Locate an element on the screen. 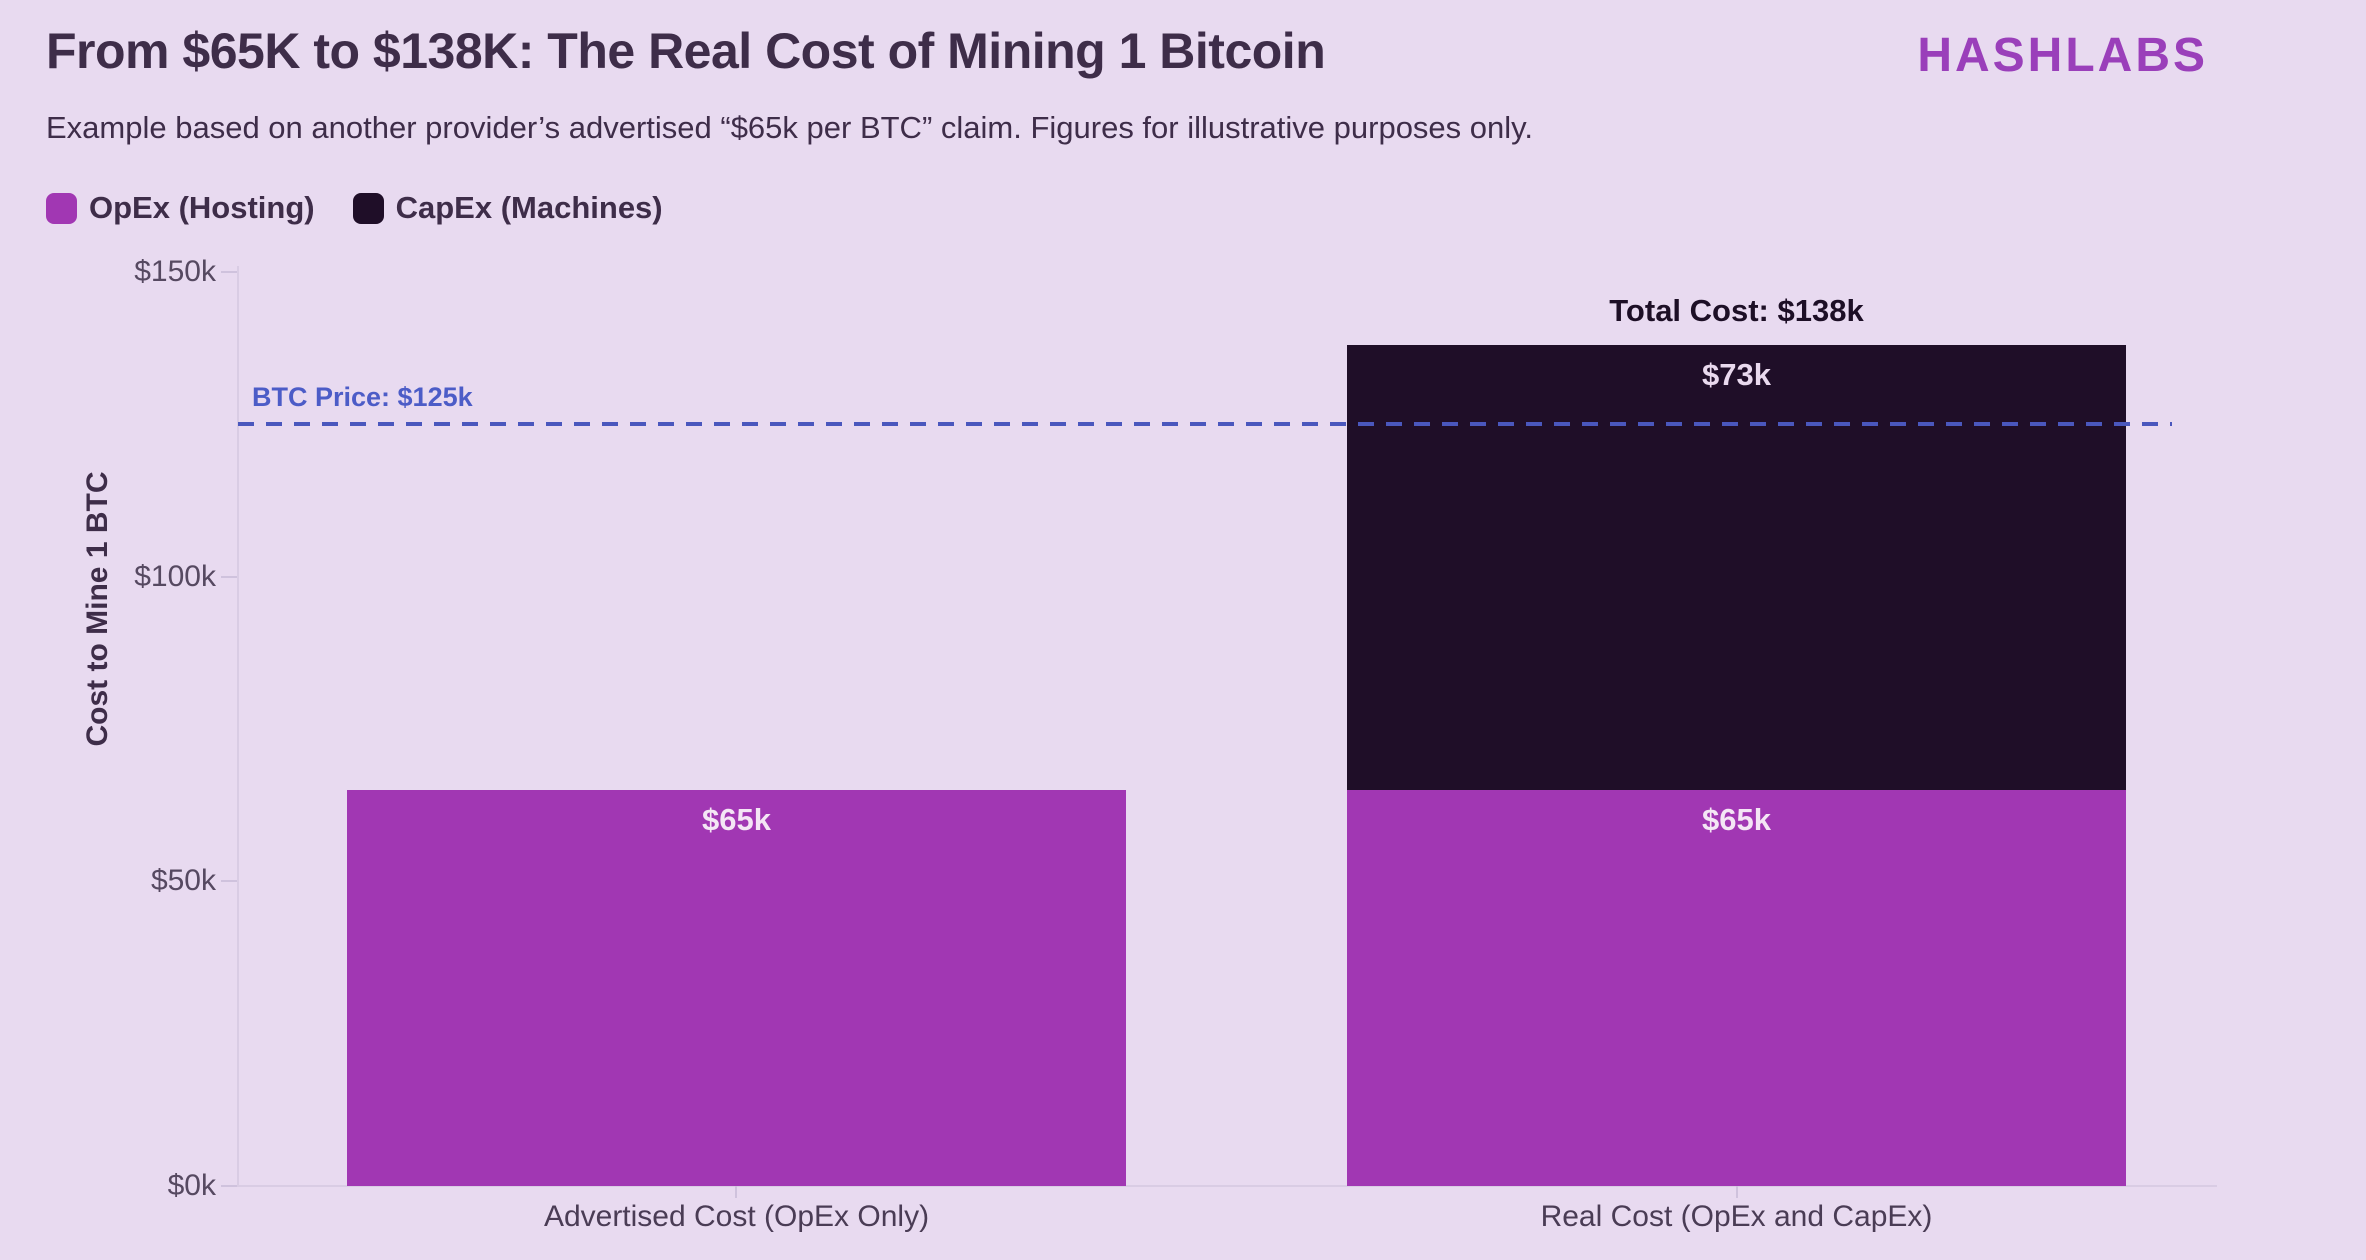  btc-price-line is located at coordinates (1205, 424).